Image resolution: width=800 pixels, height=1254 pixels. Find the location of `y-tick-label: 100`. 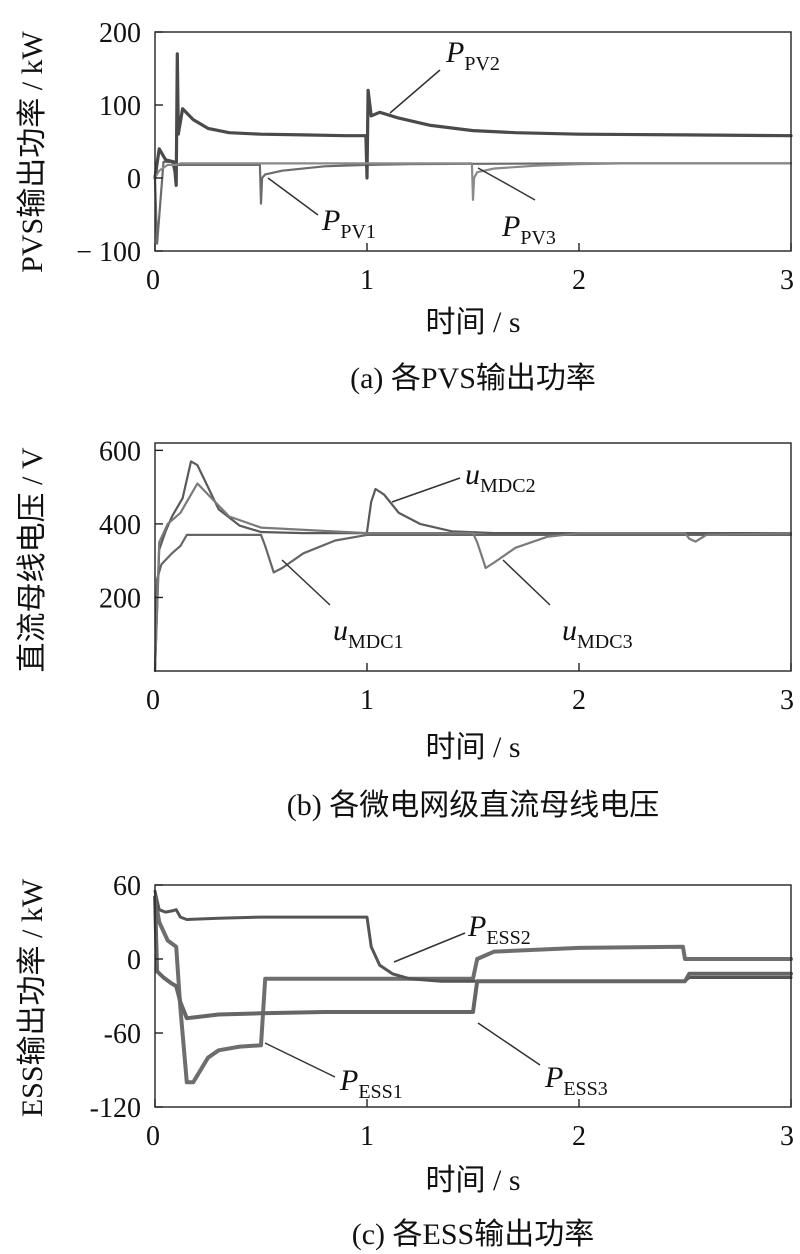

y-tick-label: 100 is located at coordinates (120, 106).